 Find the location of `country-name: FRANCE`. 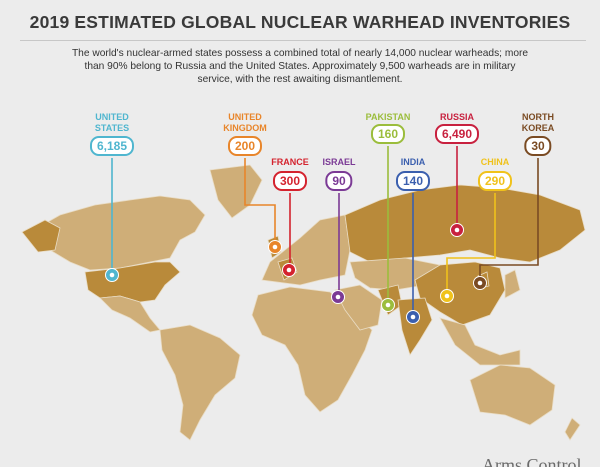

country-name: FRANCE is located at coordinates (290, 162).